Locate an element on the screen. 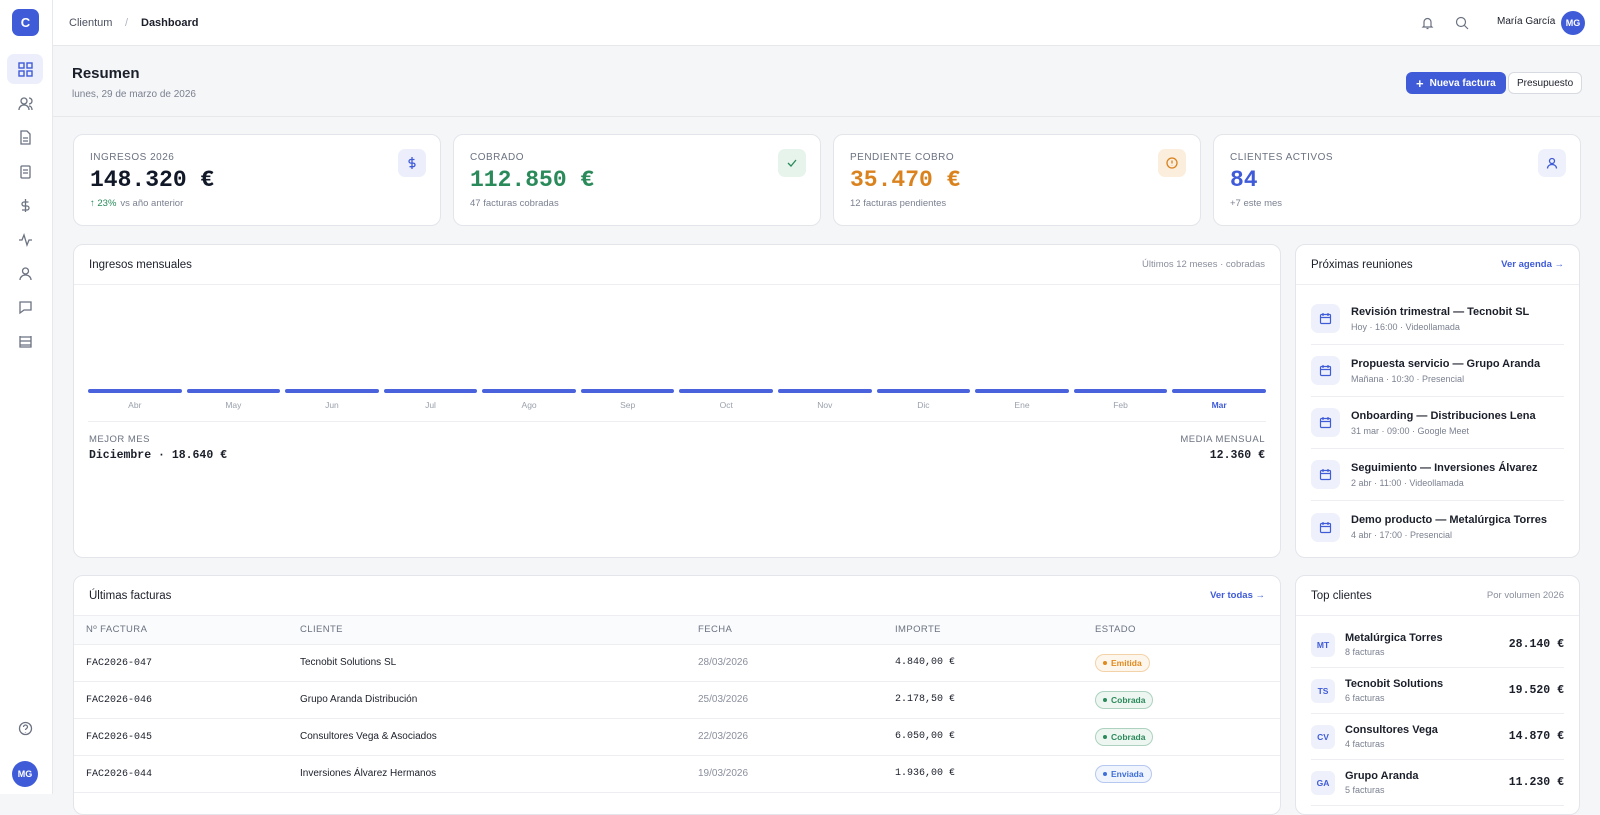 The image size is (1600, 815). client-amount: 28.140 € is located at coordinates (1536, 644).